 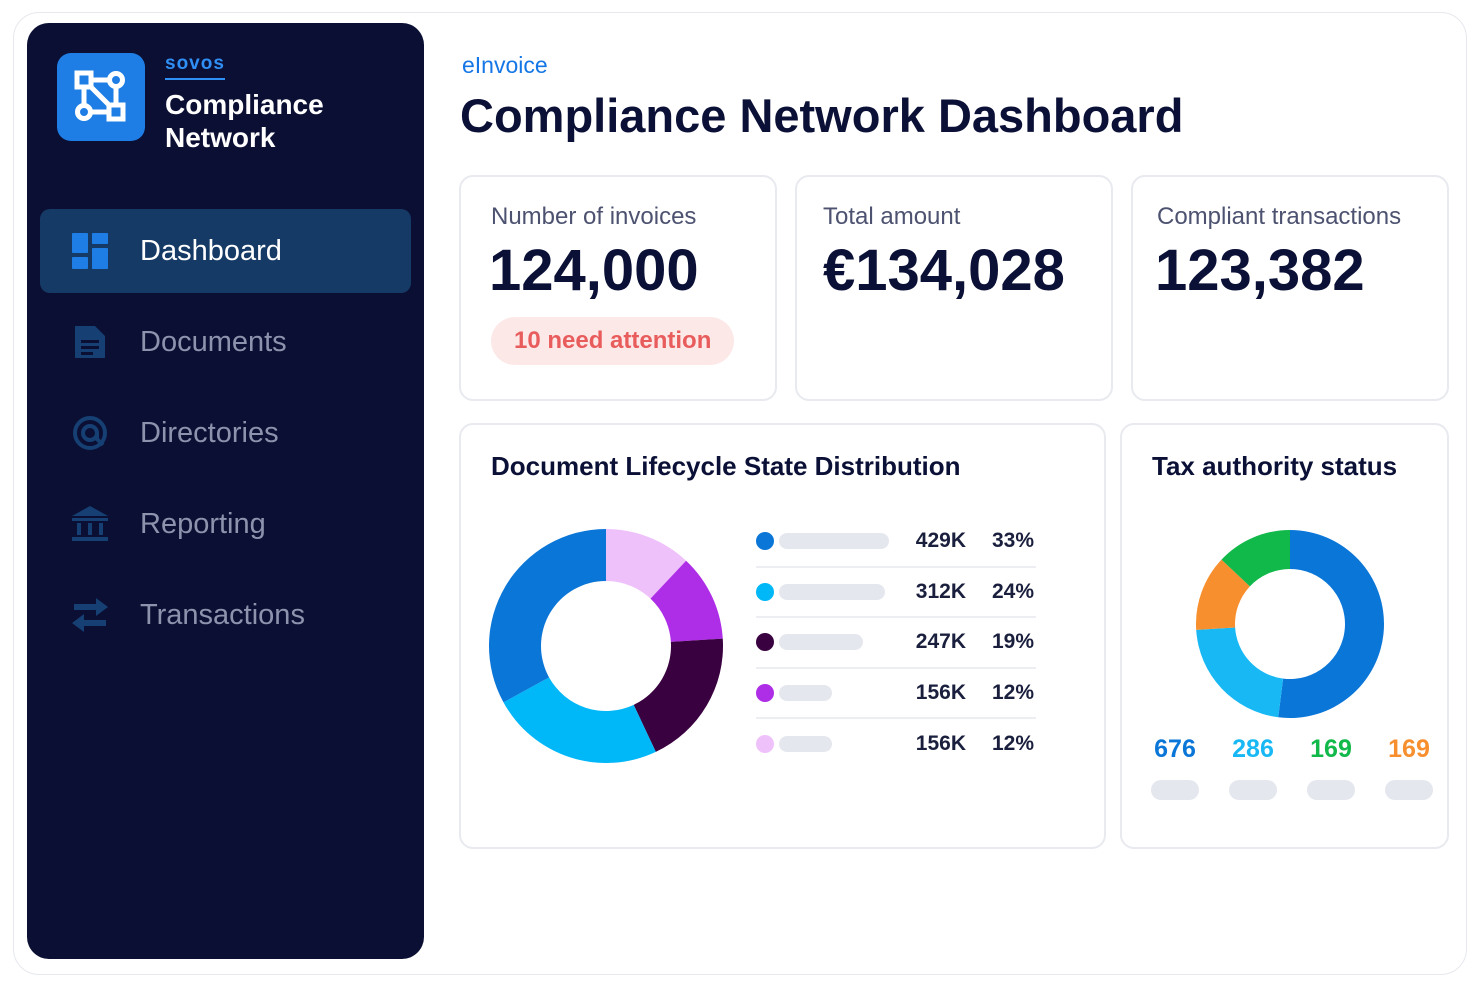 What do you see at coordinates (1253, 749) in the screenshot?
I see `tax-value: 286` at bounding box center [1253, 749].